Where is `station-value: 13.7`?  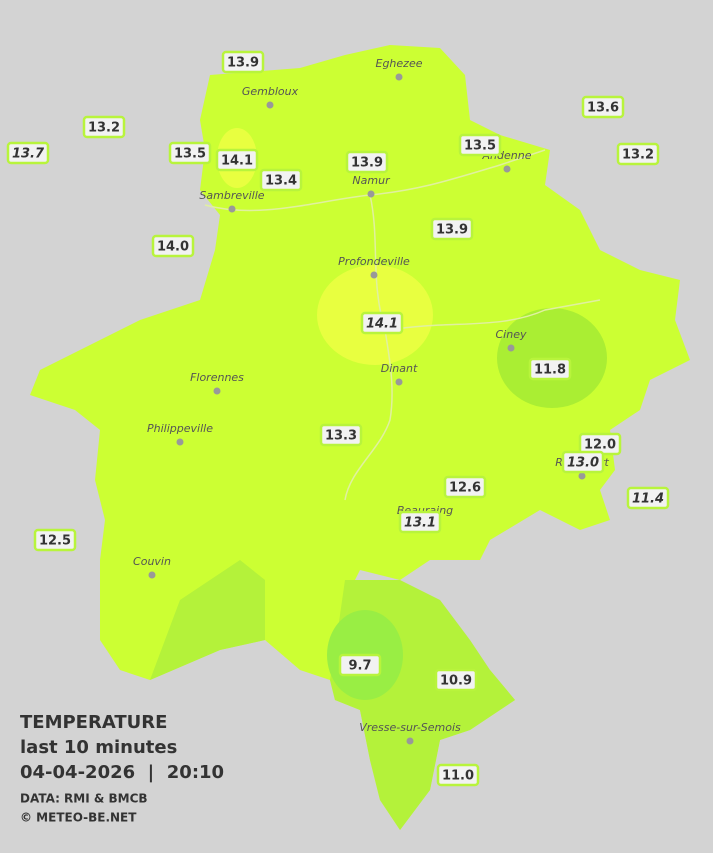 station-value: 13.7 is located at coordinates (28, 154).